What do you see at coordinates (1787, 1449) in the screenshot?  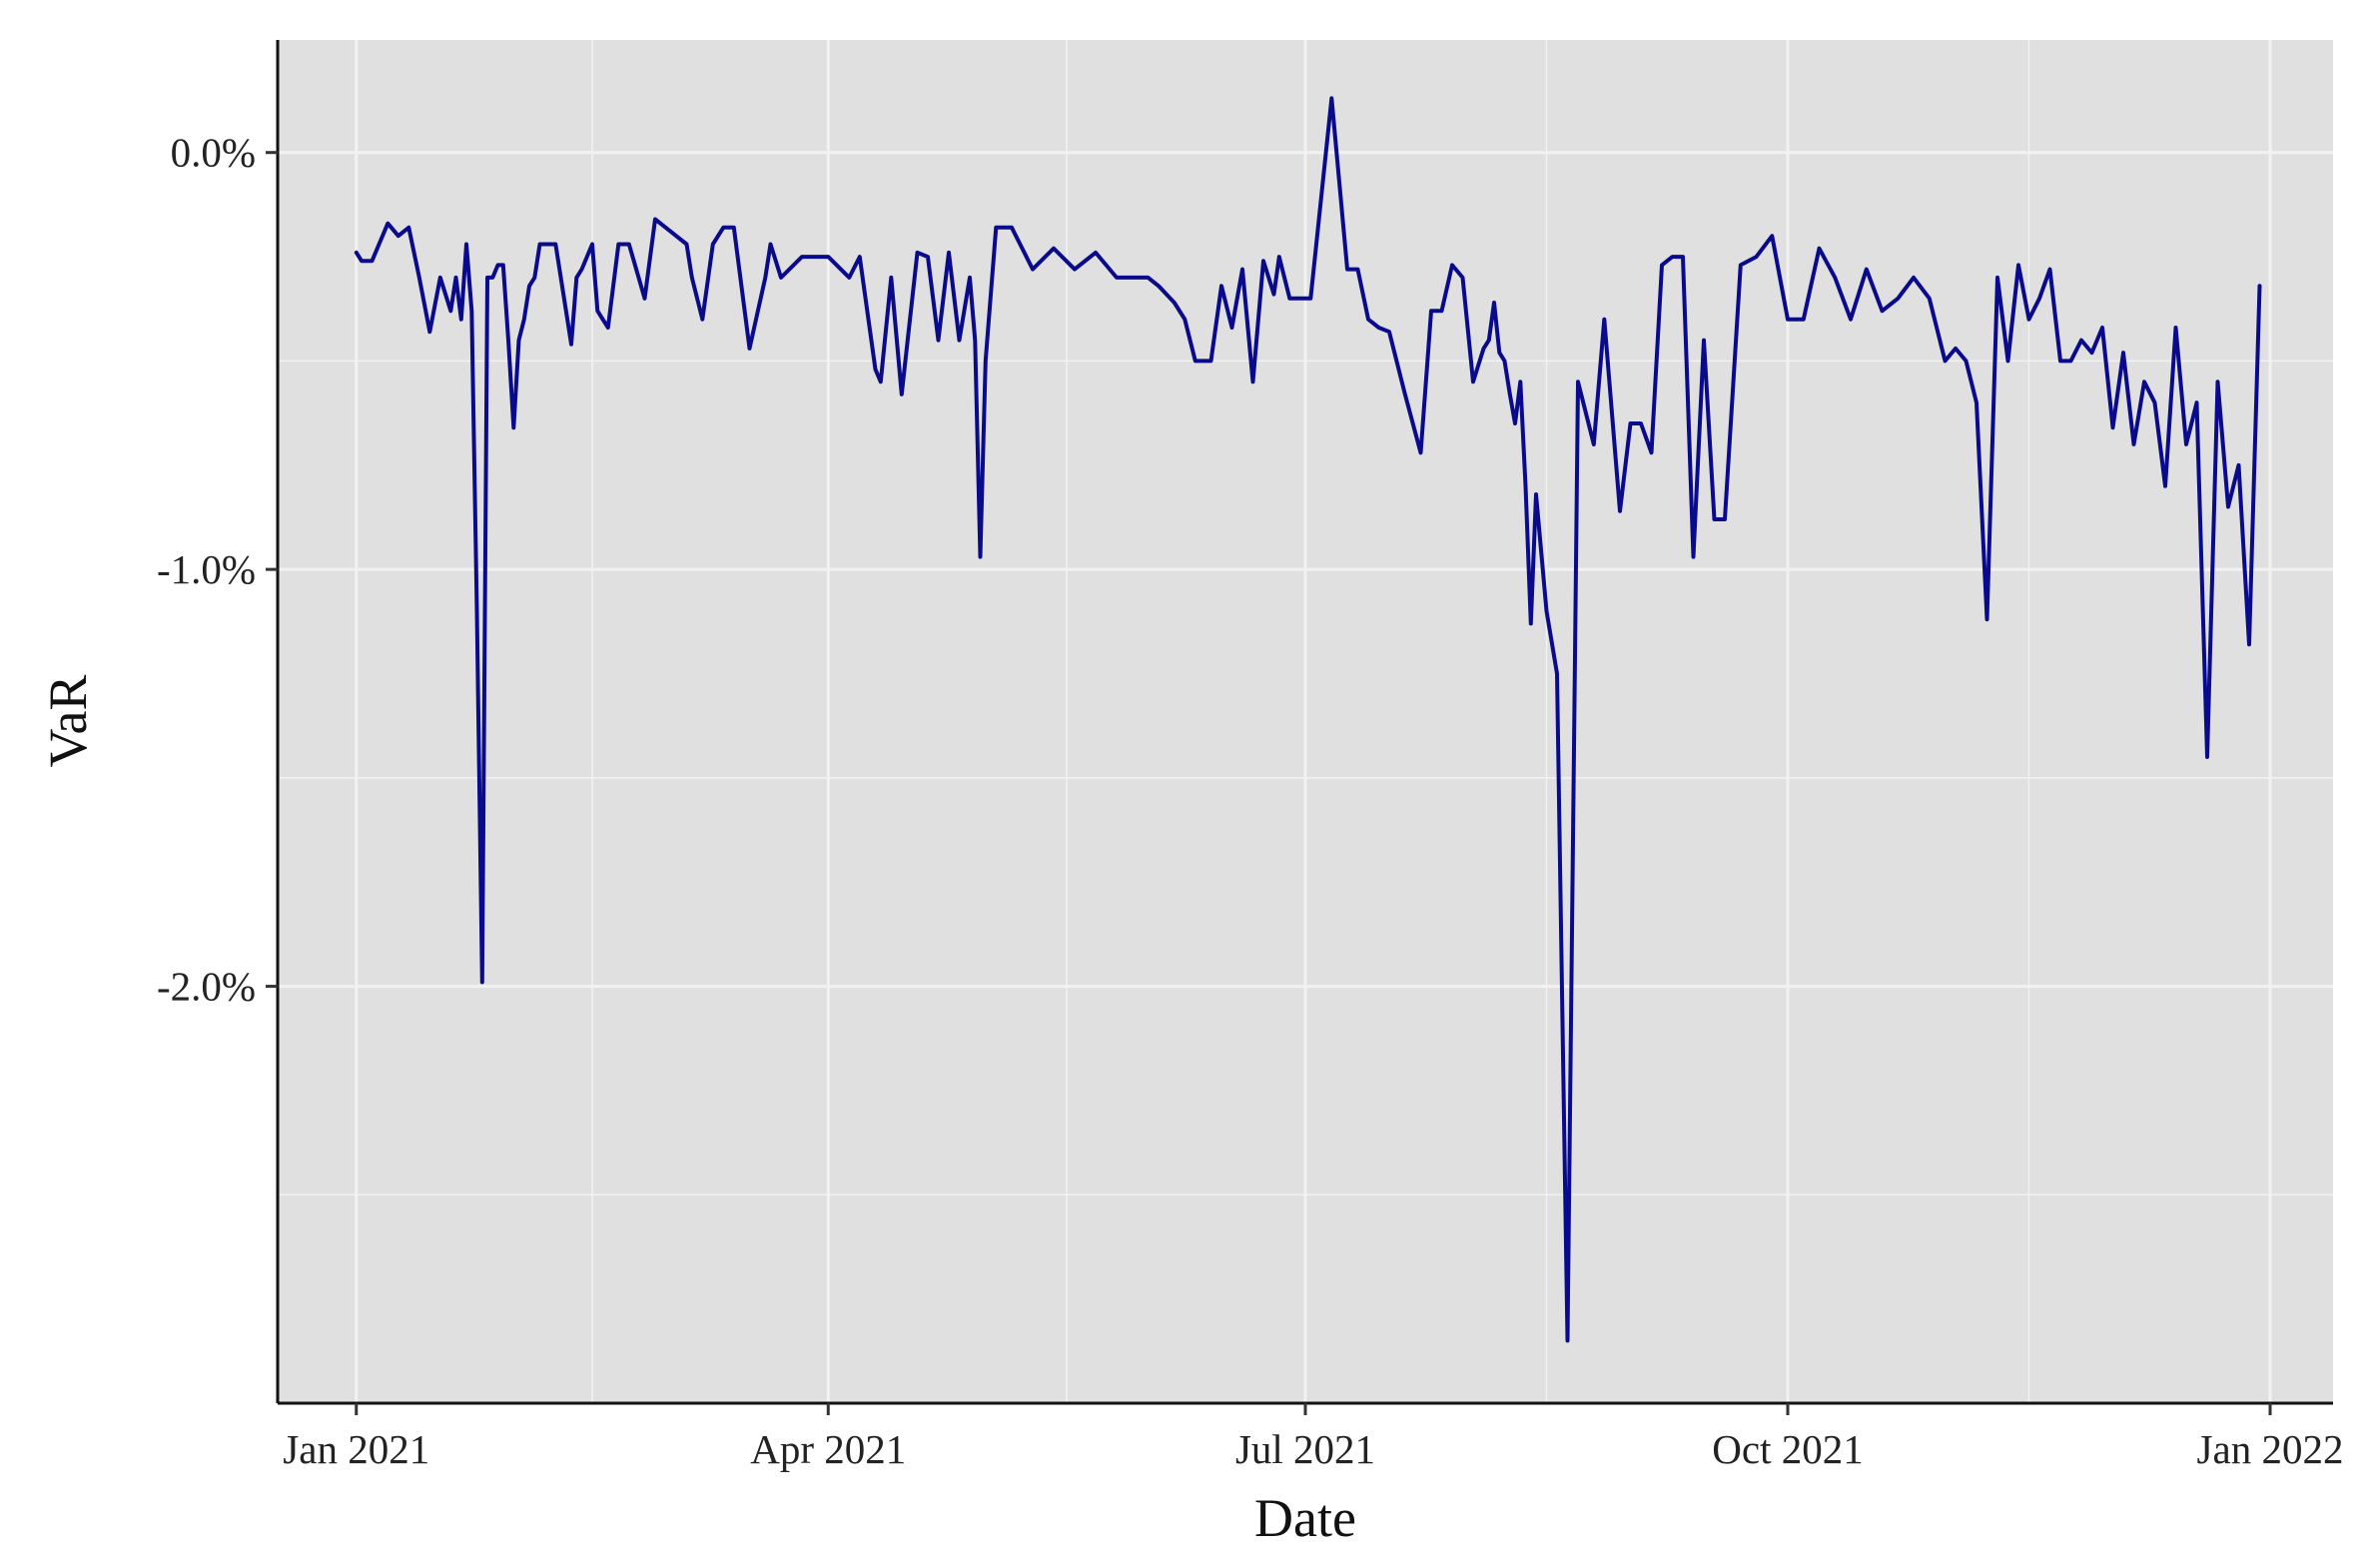 I see `x-tick-label: Oct 2021` at bounding box center [1787, 1449].